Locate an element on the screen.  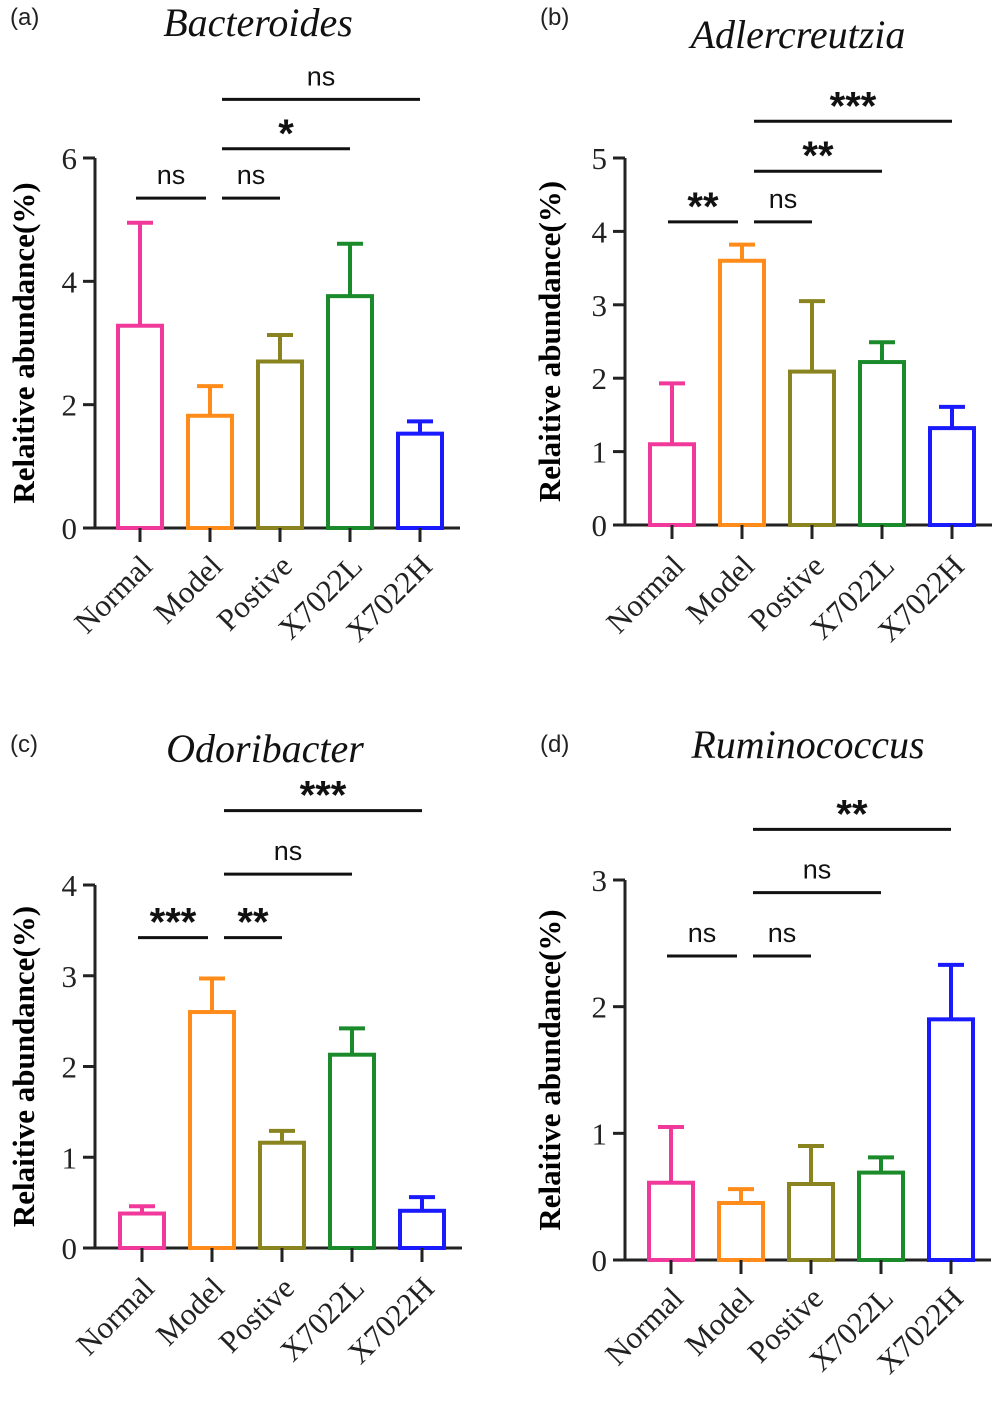
panel-letter: (b) is located at coordinates (554, 17).